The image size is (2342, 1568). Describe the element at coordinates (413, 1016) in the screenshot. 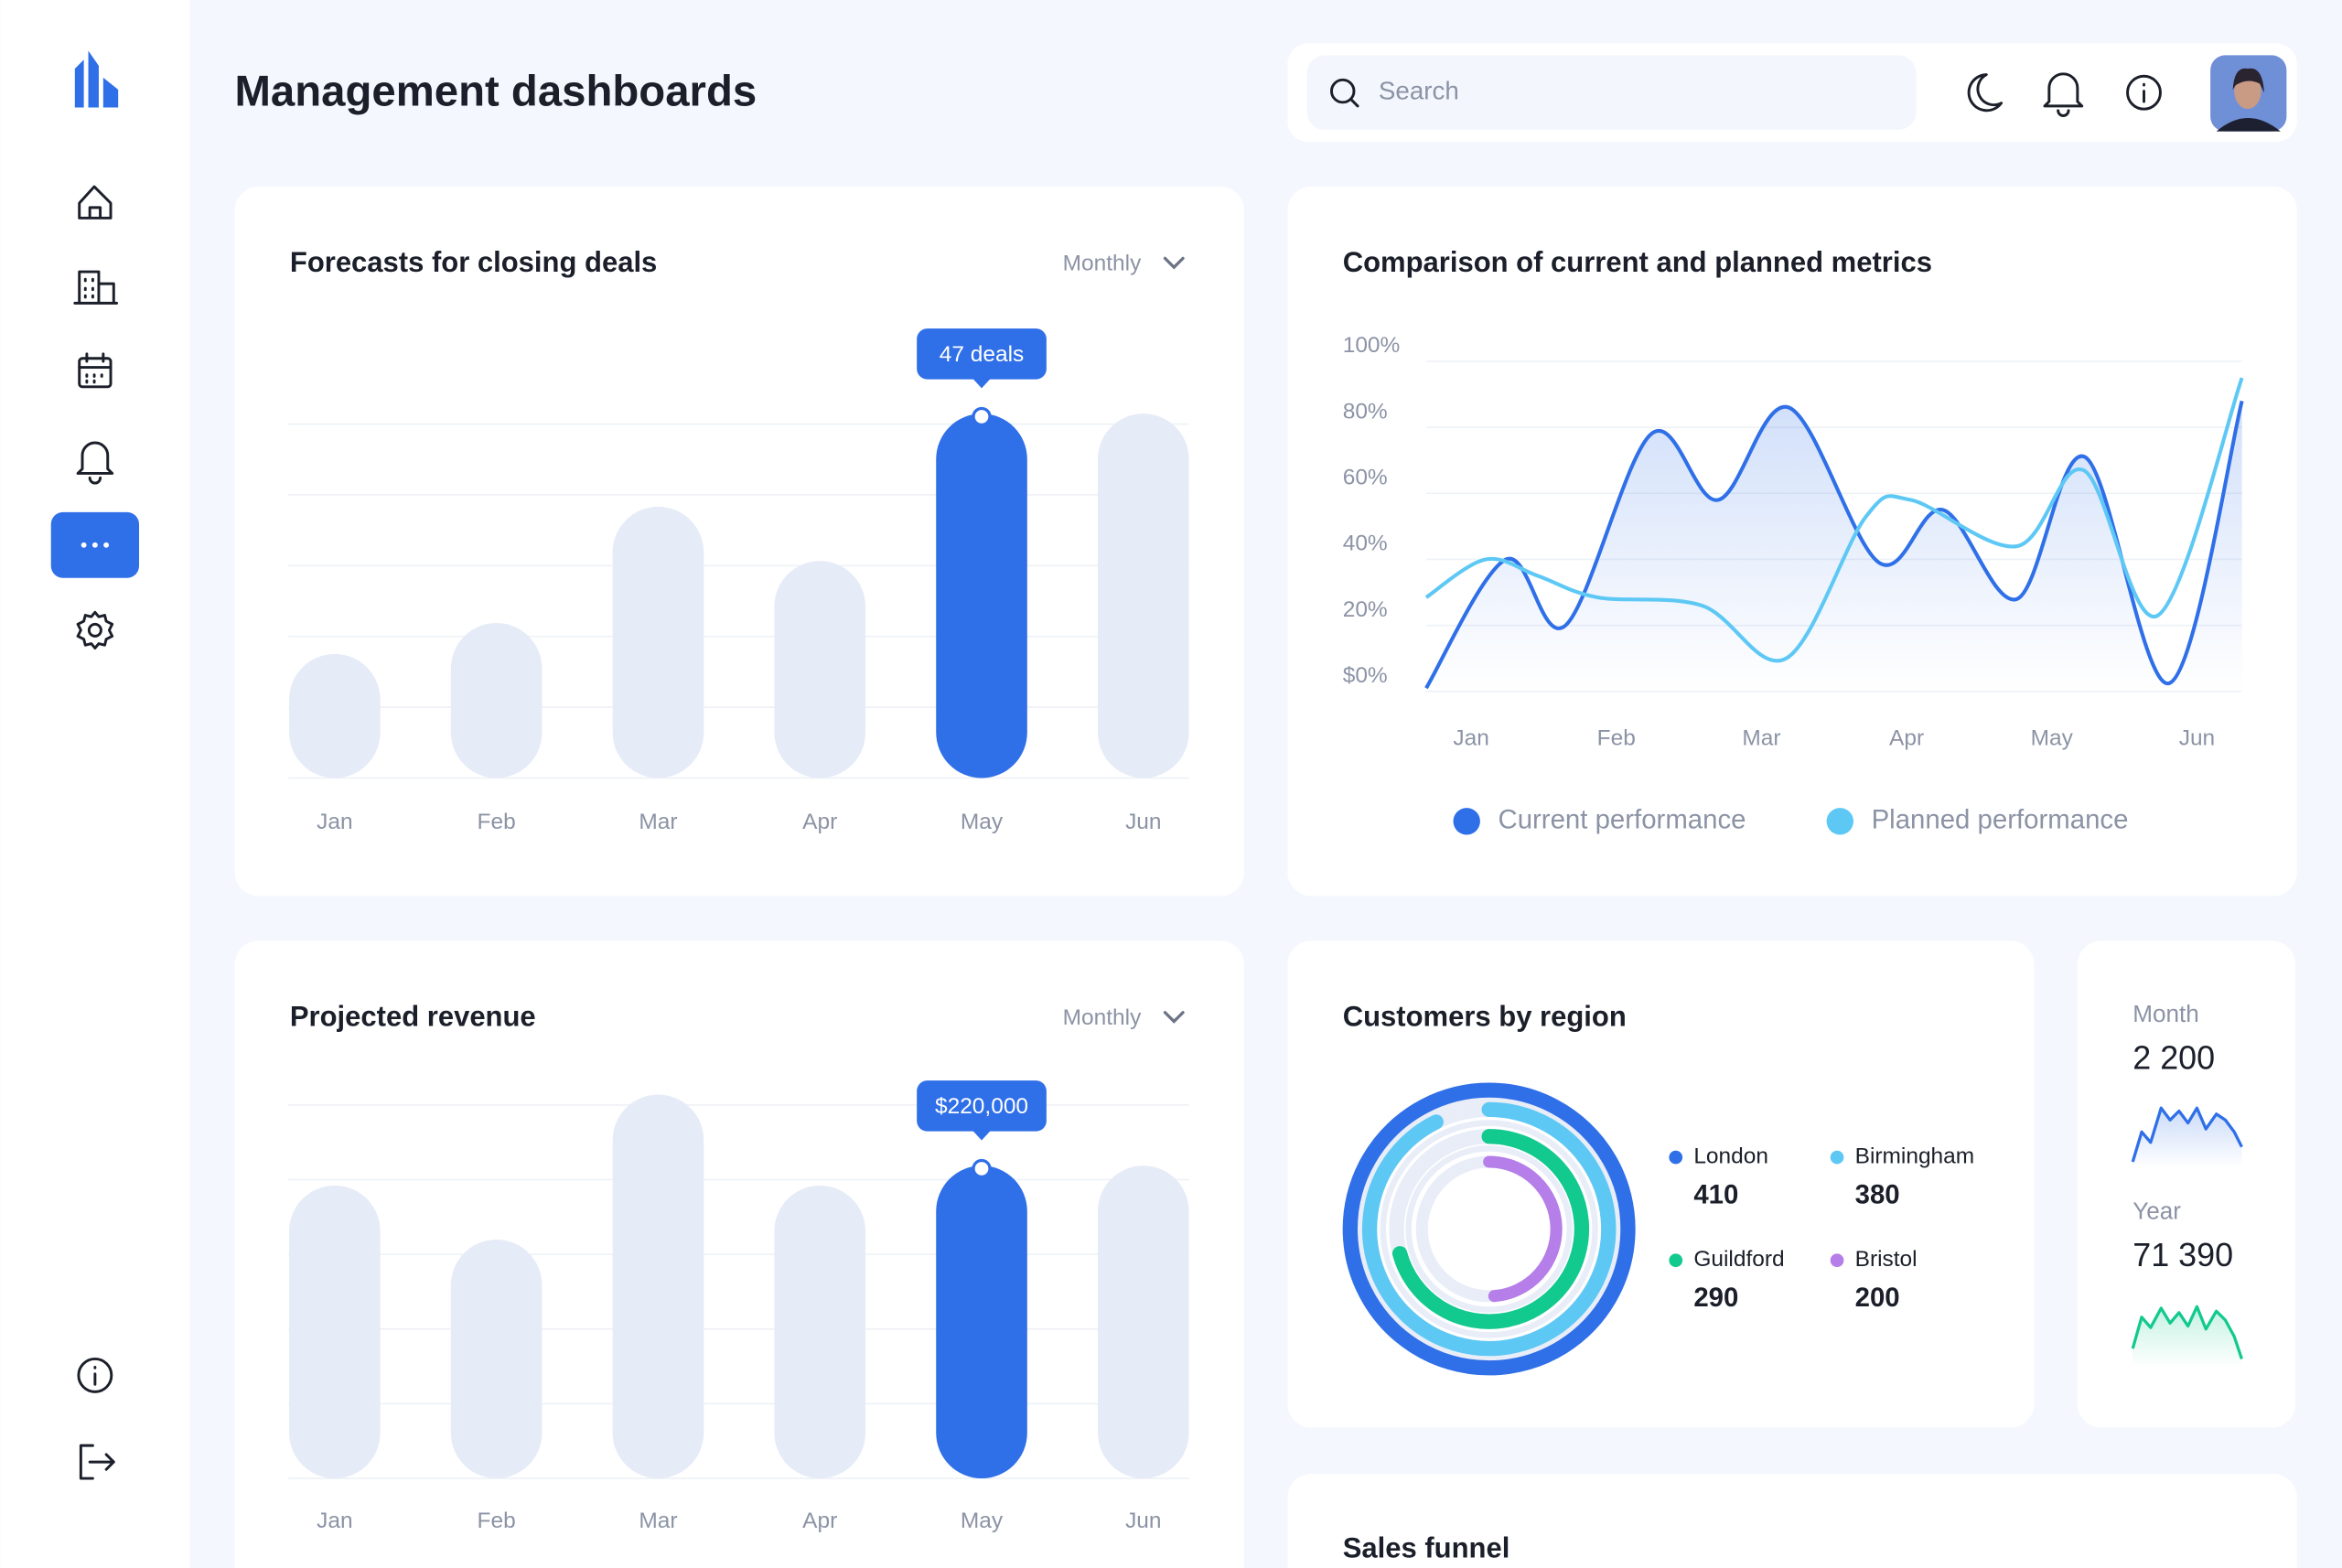

I see `card-title: Projected revenue` at that location.